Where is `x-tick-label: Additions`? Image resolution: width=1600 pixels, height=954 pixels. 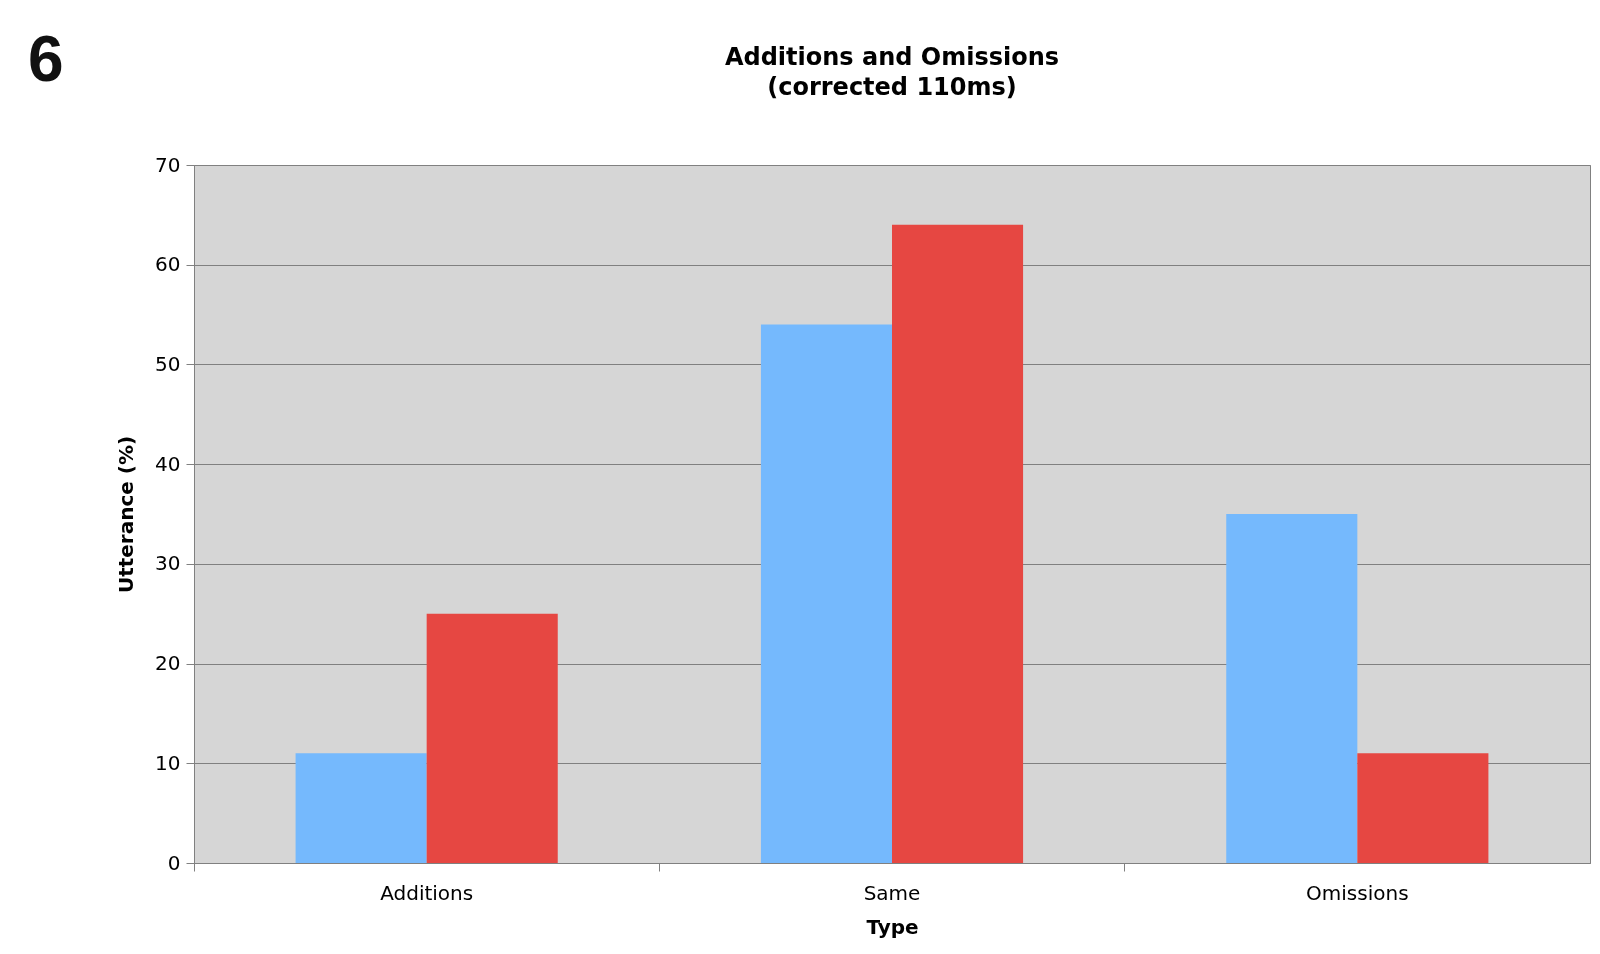 x-tick-label: Additions is located at coordinates (427, 892).